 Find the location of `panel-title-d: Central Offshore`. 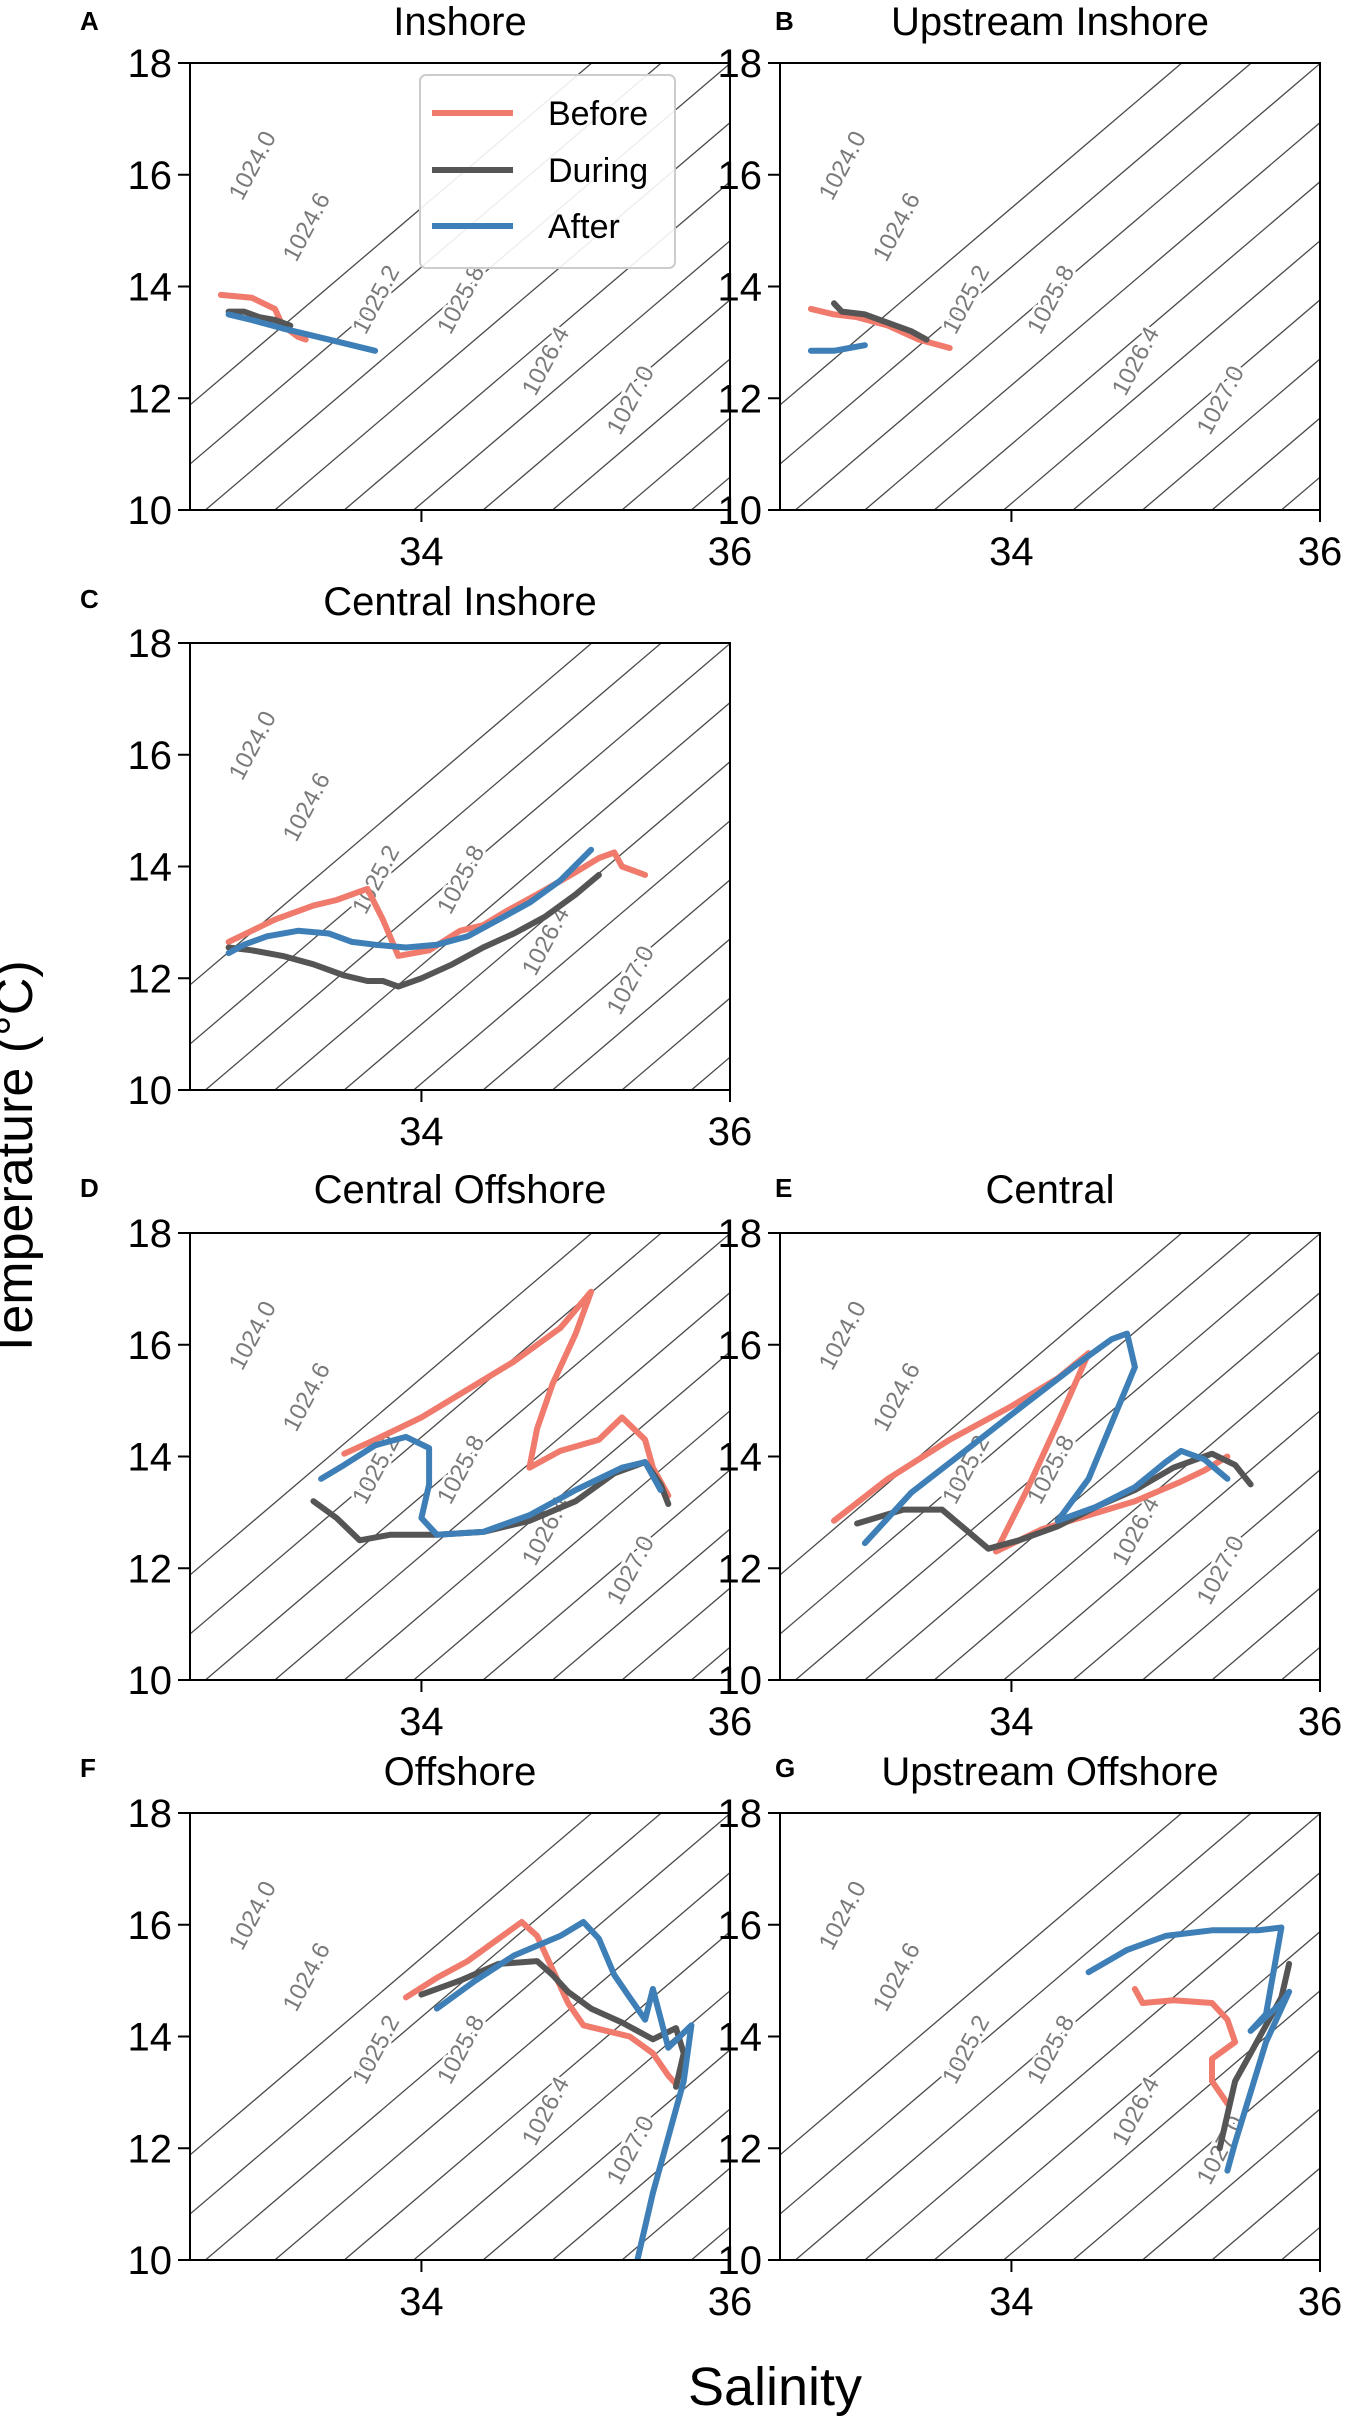

panel-title-d: Central Offshore is located at coordinates (460, 1190).